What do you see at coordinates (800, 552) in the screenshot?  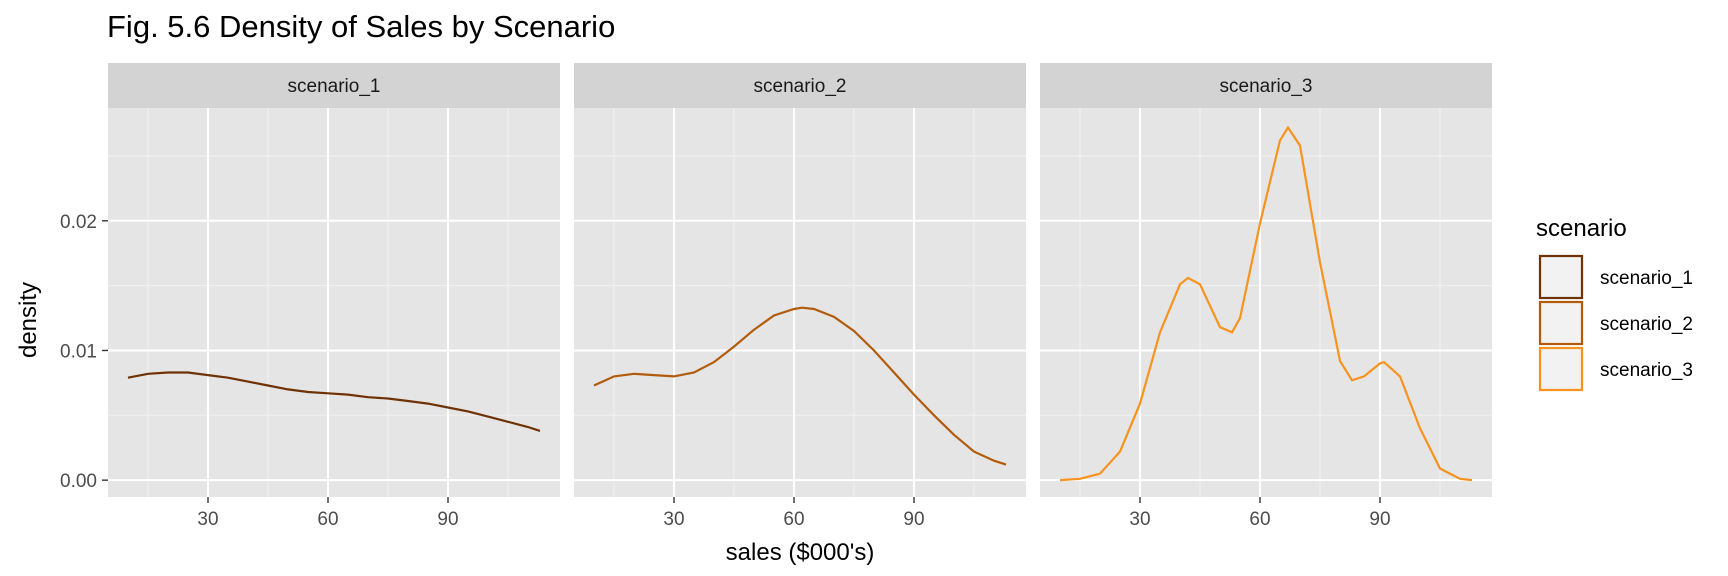 I see `x-axis-title: sales ($000's)` at bounding box center [800, 552].